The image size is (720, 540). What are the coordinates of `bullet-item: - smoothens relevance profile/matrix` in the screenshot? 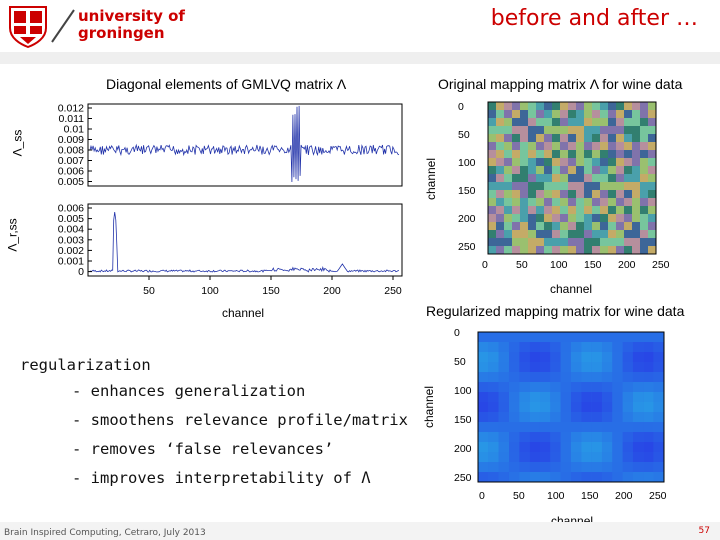 It's located at (240, 420).